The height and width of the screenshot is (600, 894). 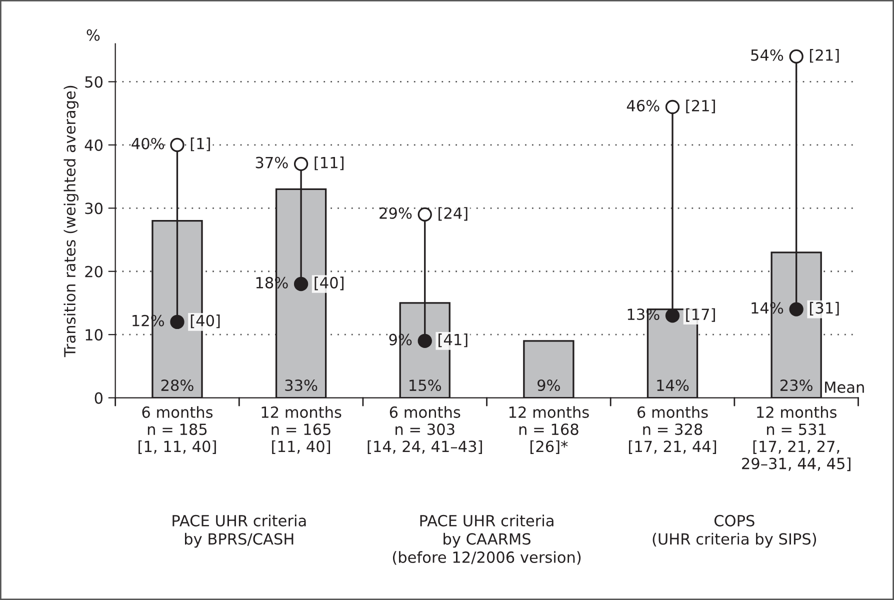 What do you see at coordinates (98, 398) in the screenshot?
I see `y-tick-label: 0` at bounding box center [98, 398].